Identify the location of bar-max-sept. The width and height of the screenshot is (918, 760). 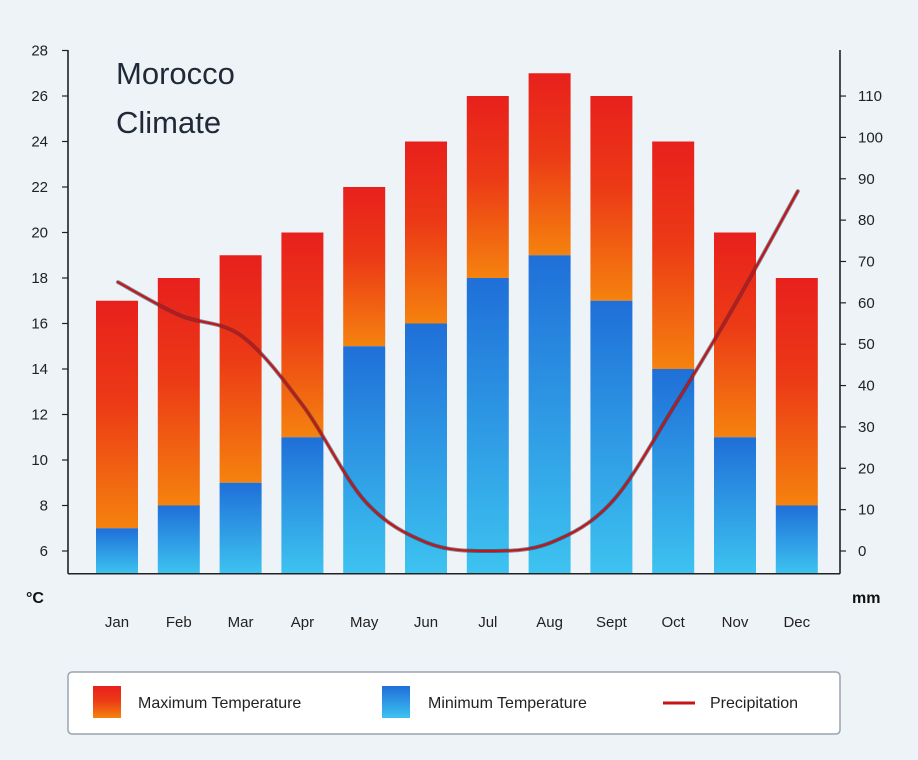
(611, 198).